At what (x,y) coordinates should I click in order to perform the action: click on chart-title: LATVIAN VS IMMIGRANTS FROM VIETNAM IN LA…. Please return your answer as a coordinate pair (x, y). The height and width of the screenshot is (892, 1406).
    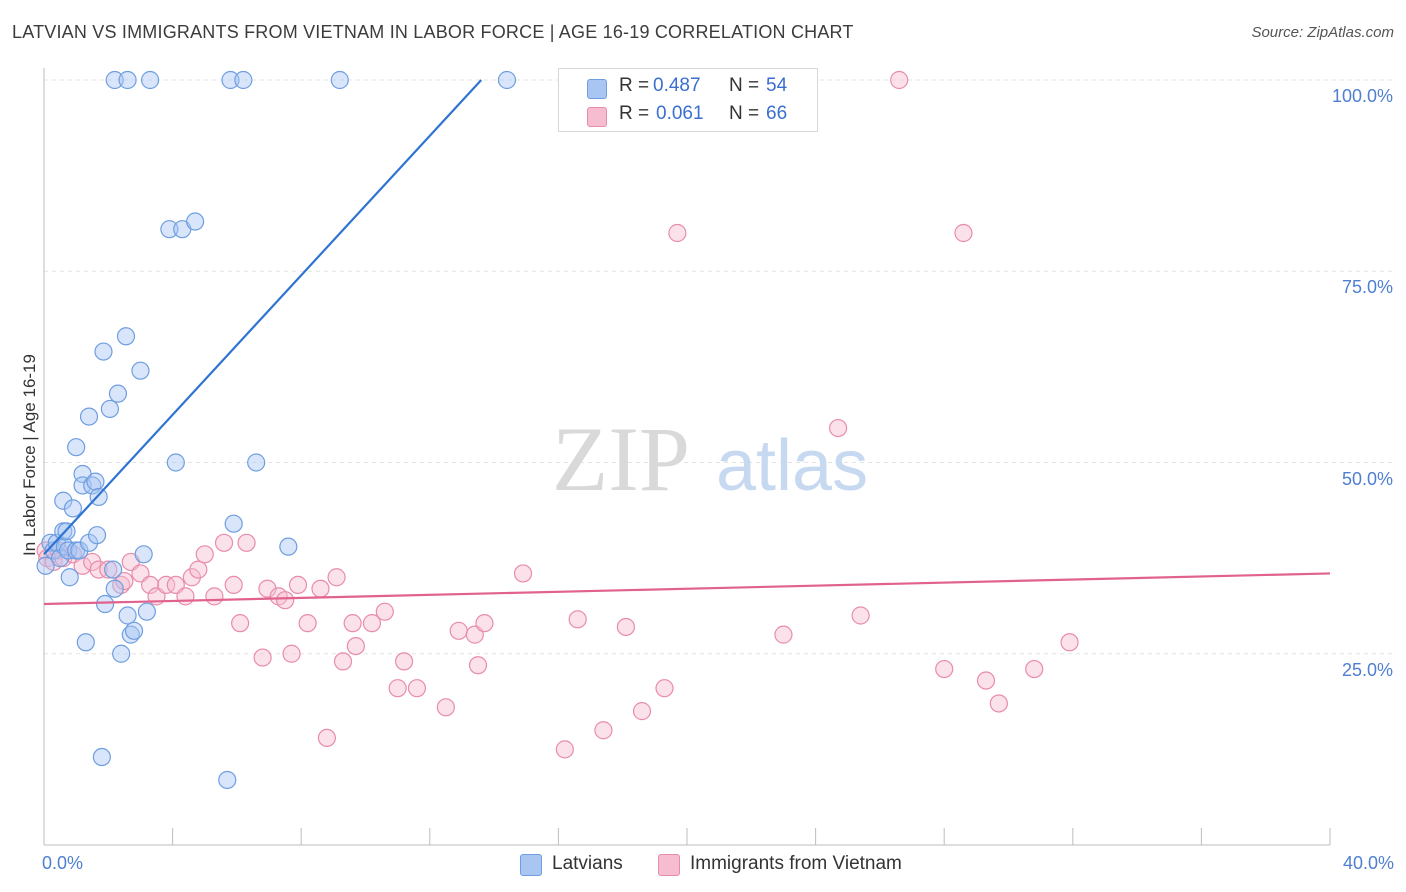
    Looking at the image, I should click on (433, 32).